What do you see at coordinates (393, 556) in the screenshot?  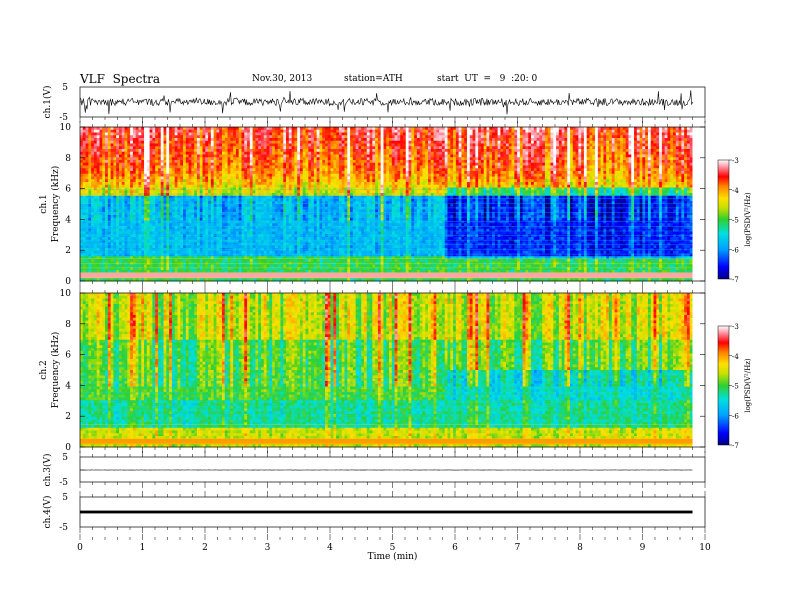 I see `xaxis-label: Time (min)` at bounding box center [393, 556].